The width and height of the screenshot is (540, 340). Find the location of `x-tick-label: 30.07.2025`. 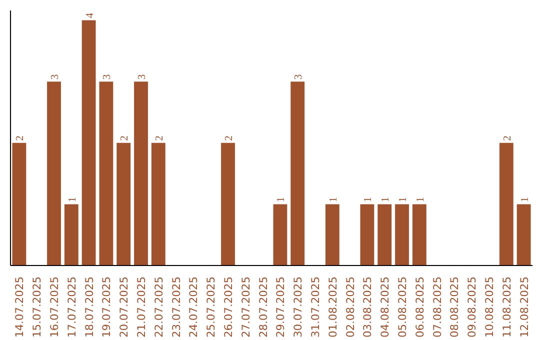

x-tick-label: 30.07.2025 is located at coordinates (298, 307).